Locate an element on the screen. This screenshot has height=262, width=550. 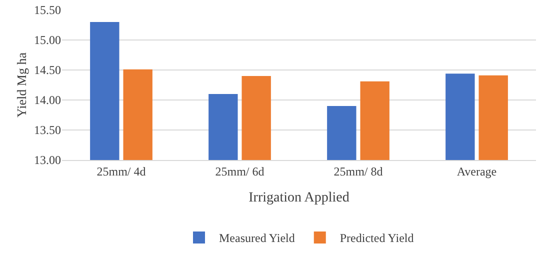
y-tick-label: 13.50 is located at coordinates (47, 130).